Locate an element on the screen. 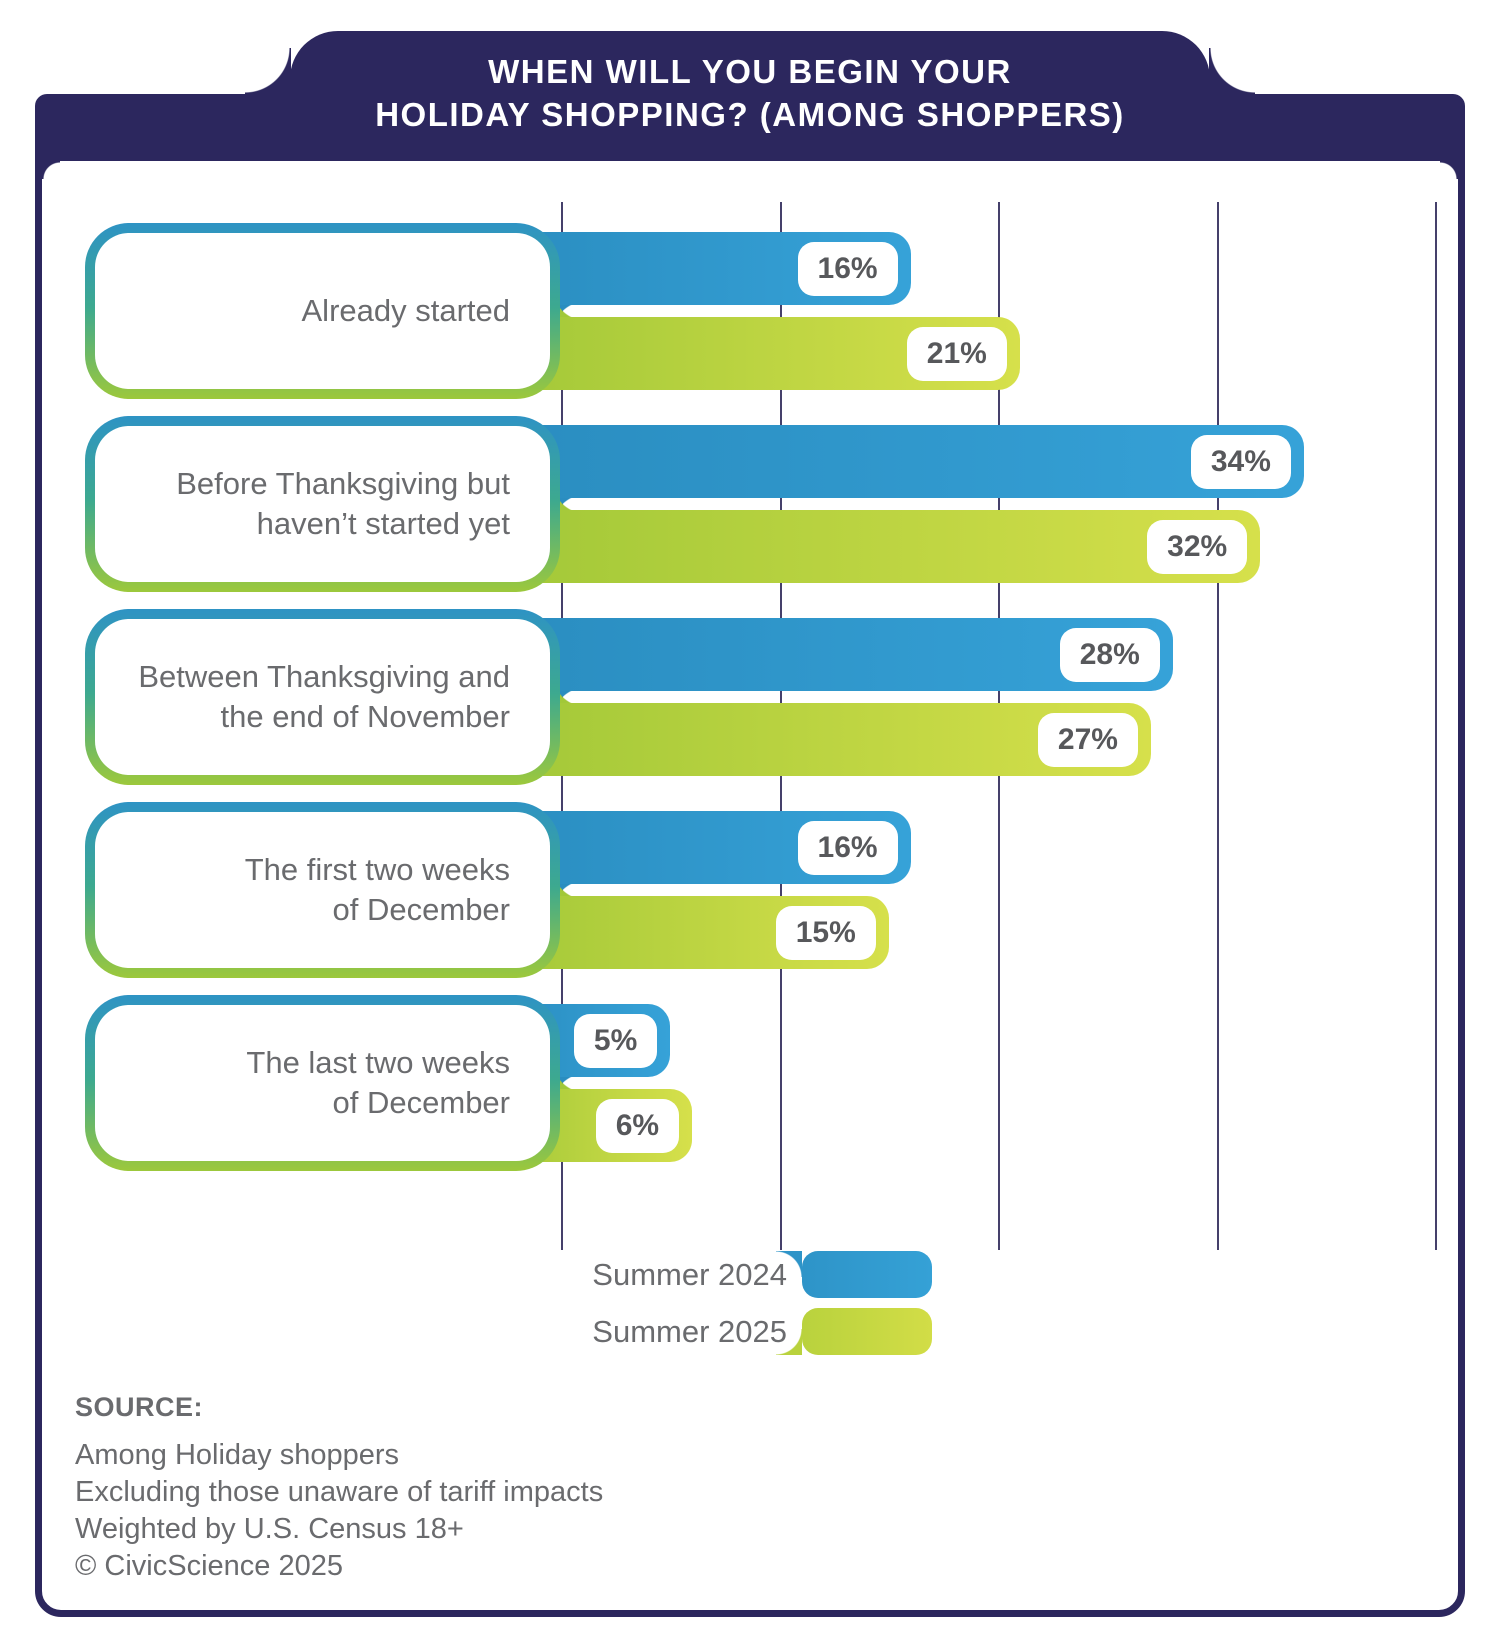 This screenshot has width=1500, height=1651. source-heading: SOURCE: is located at coordinates (139, 1407).